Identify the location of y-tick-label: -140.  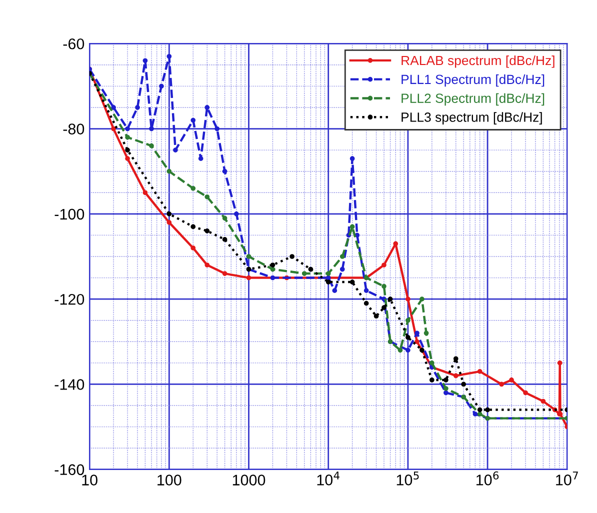
(69, 384).